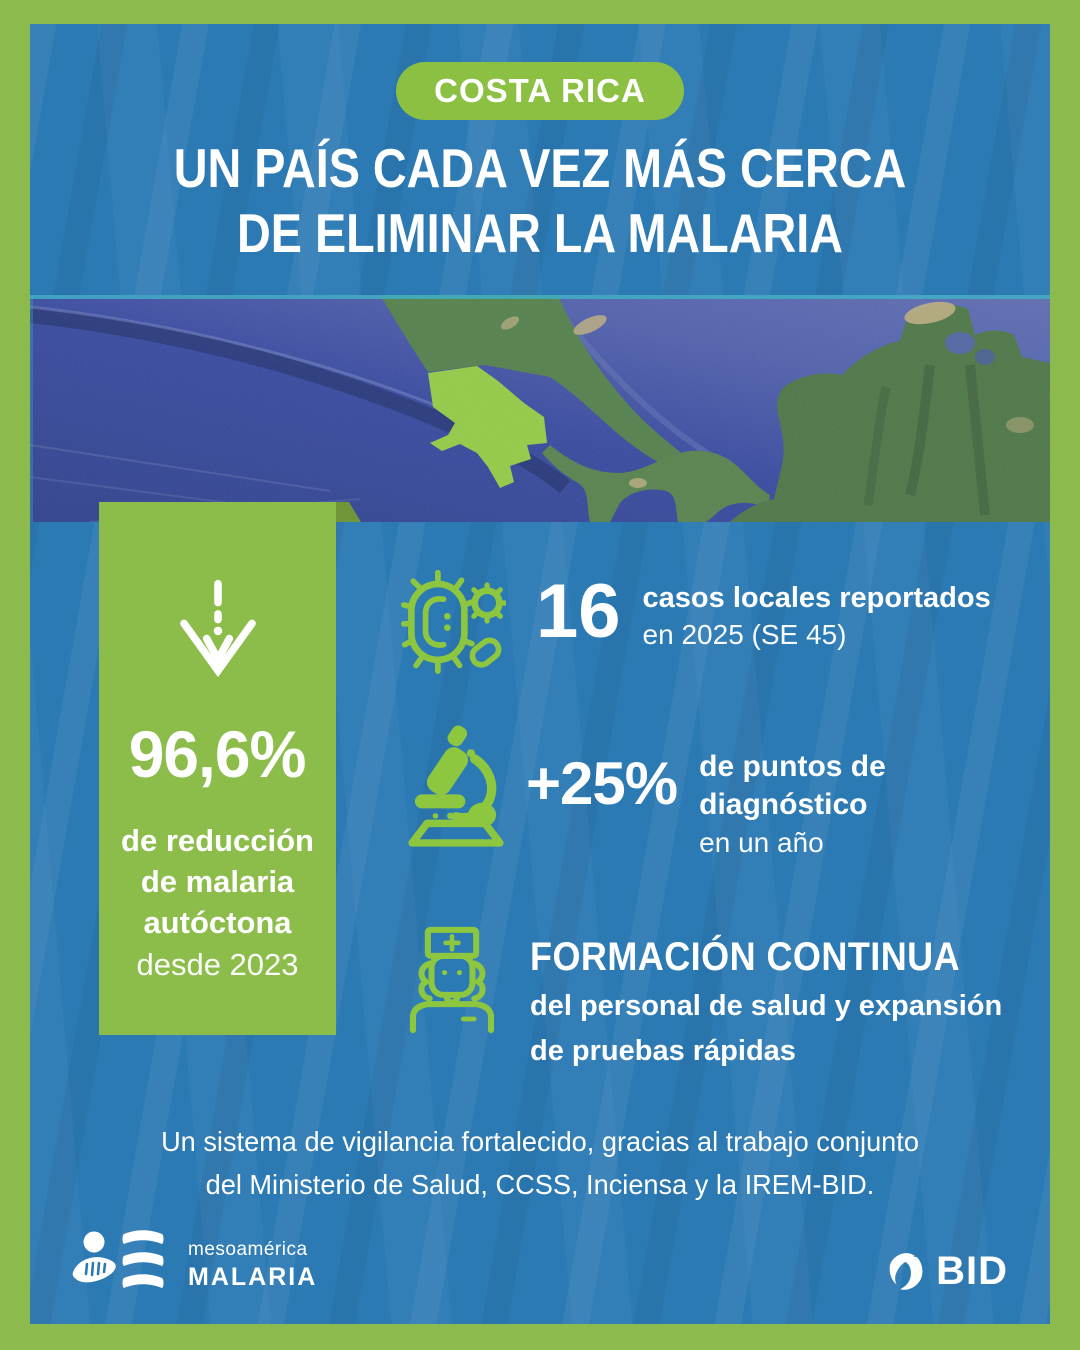 The width and height of the screenshot is (1080, 1350). I want to click on title-line-2: DE ELIMINAR LA MALARIA, so click(540, 232).